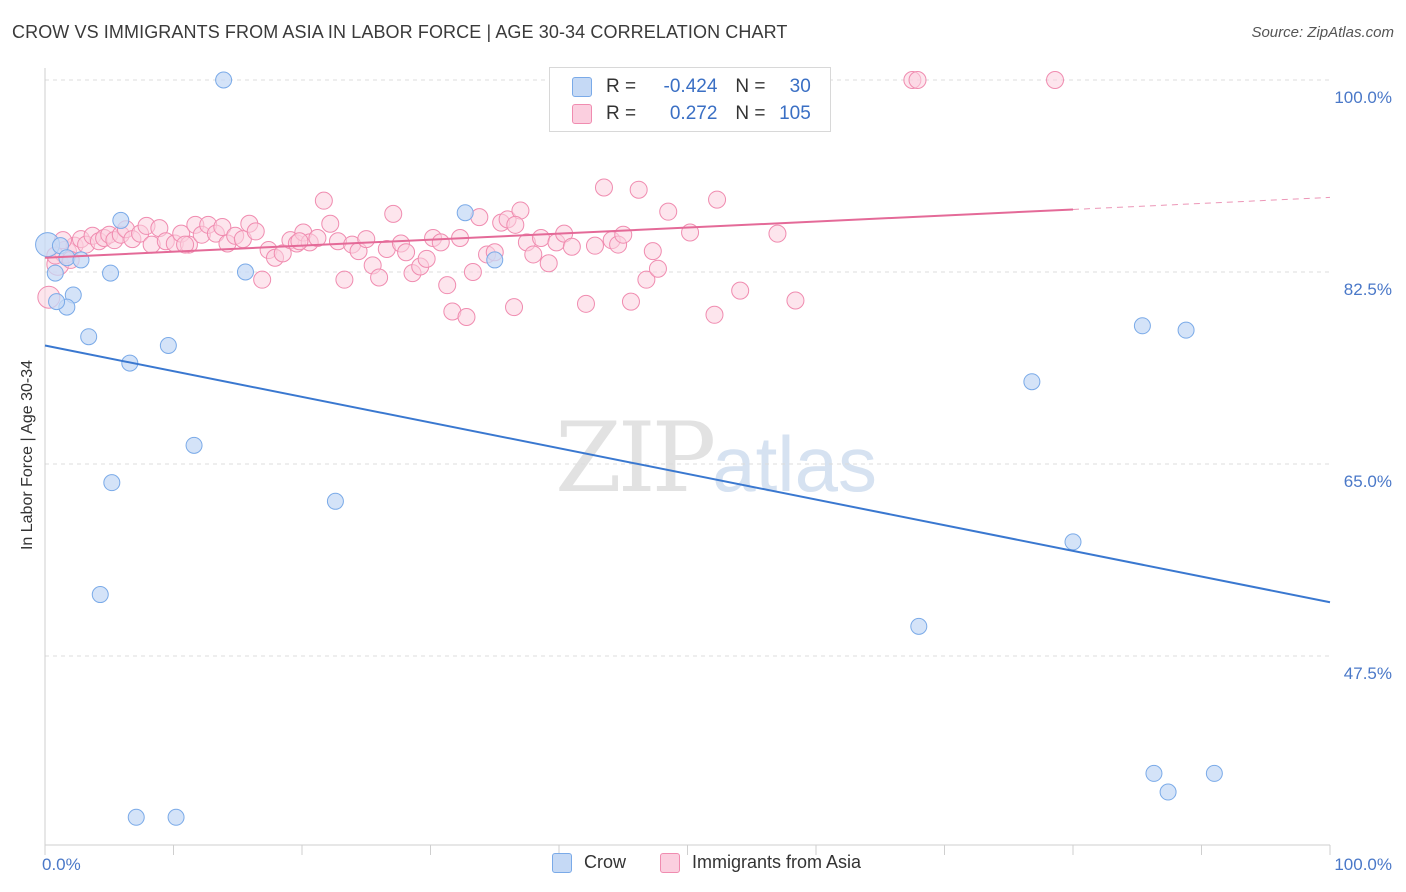  What do you see at coordinates (1368, 673) in the screenshot?
I see `y-tick-label: 47.5%` at bounding box center [1368, 673].